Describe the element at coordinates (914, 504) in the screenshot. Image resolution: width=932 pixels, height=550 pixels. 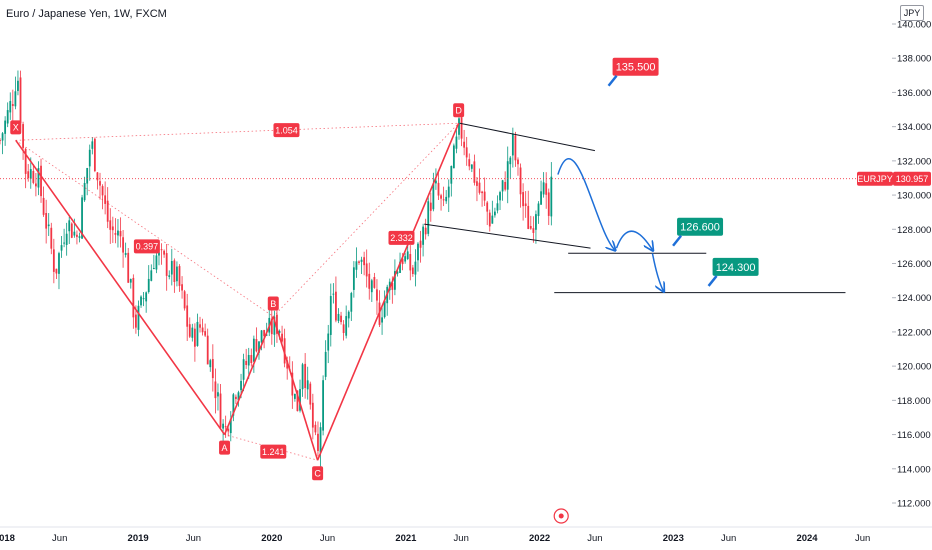
I see `y-tick-label: 112.000` at that location.